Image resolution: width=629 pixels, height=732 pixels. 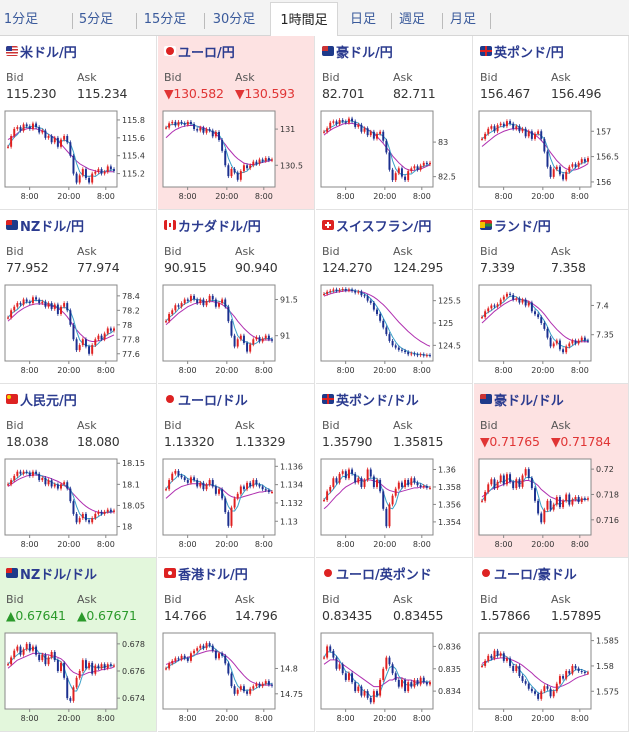 I want to click on price-chart: 1.36 1.358 1.356 1.354 8:00 20:00 8:00, so click(x=395, y=504).